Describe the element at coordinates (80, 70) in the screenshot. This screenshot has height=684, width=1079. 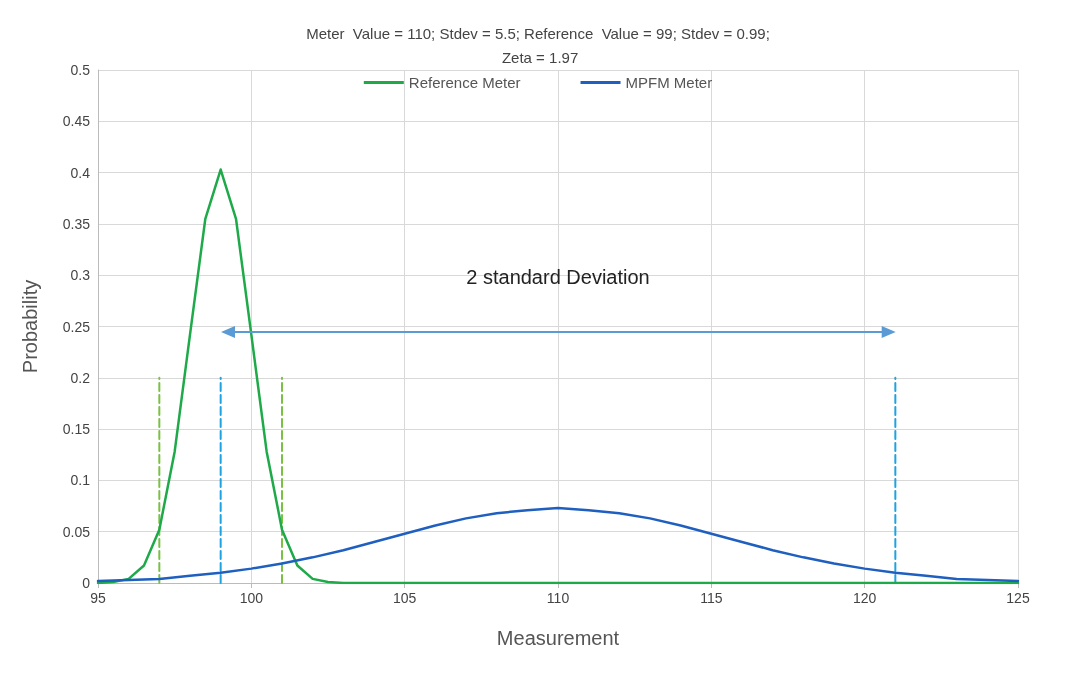
I see `y-tick-label: 0.5` at that location.